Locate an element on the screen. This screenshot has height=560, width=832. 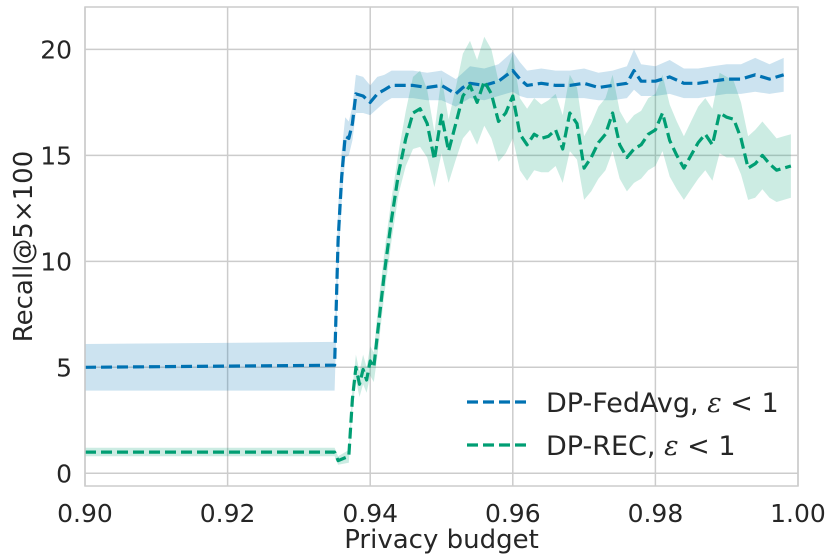
legend-label: DP-REC, ε < 1 is located at coordinates (641, 446).